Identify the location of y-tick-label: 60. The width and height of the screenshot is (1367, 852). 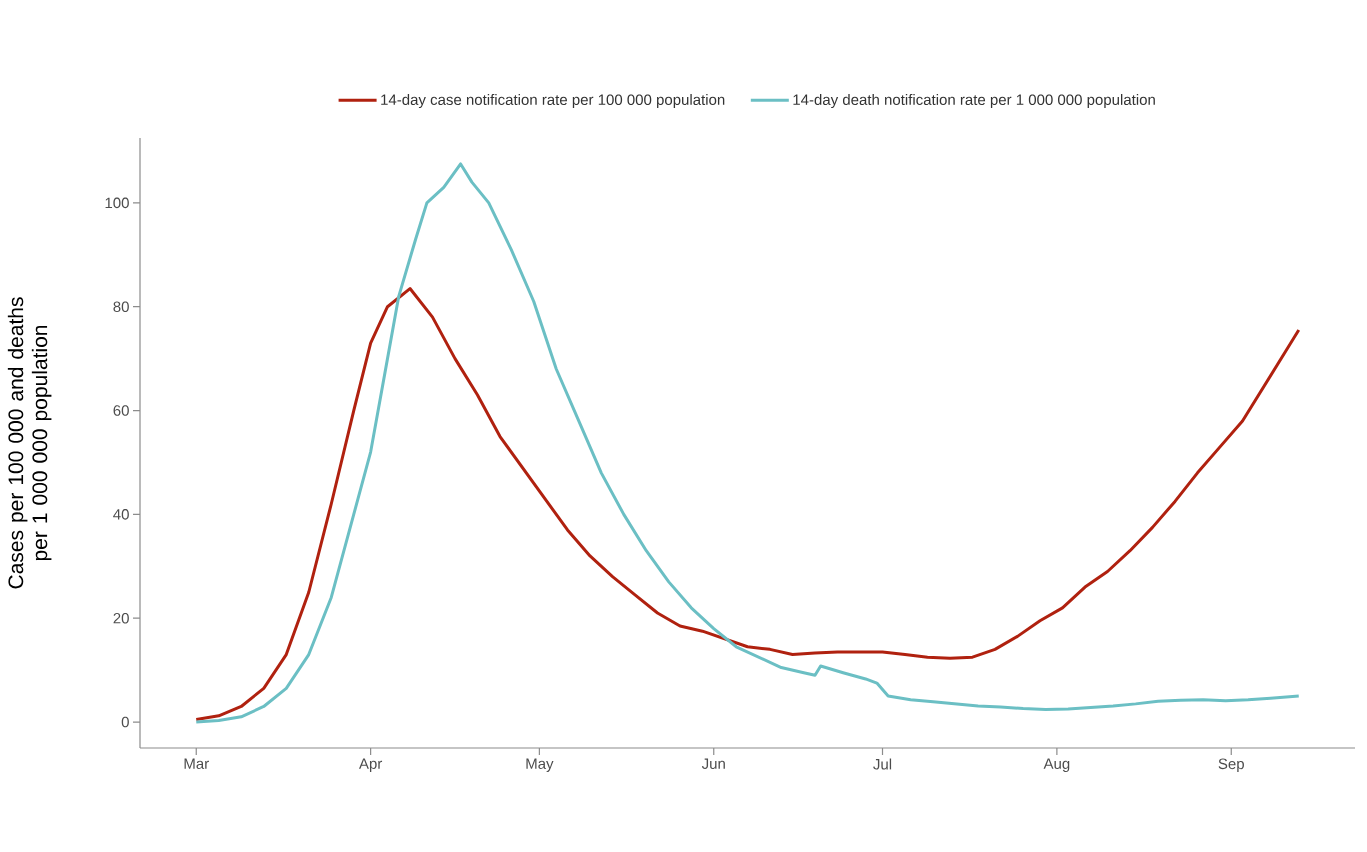
(121, 410).